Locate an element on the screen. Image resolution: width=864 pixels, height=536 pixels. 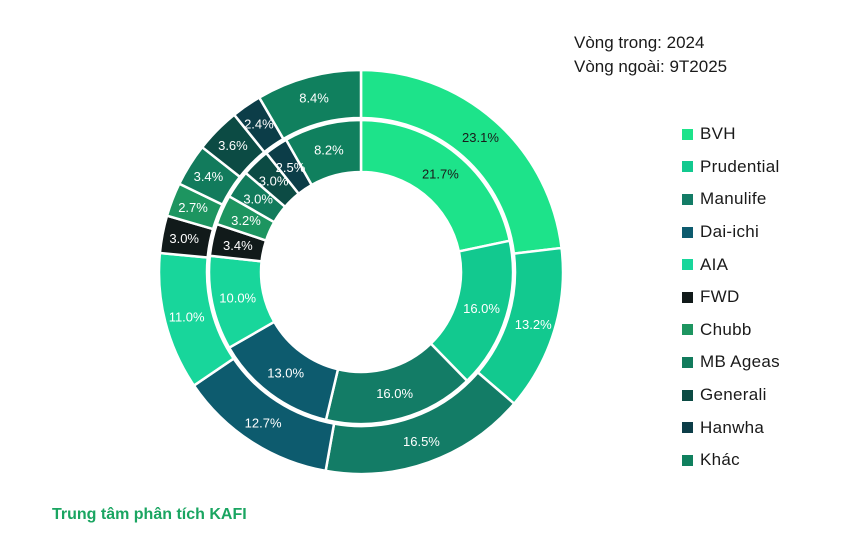
legend-item-prudential: Prudential is located at coordinates (731, 167).